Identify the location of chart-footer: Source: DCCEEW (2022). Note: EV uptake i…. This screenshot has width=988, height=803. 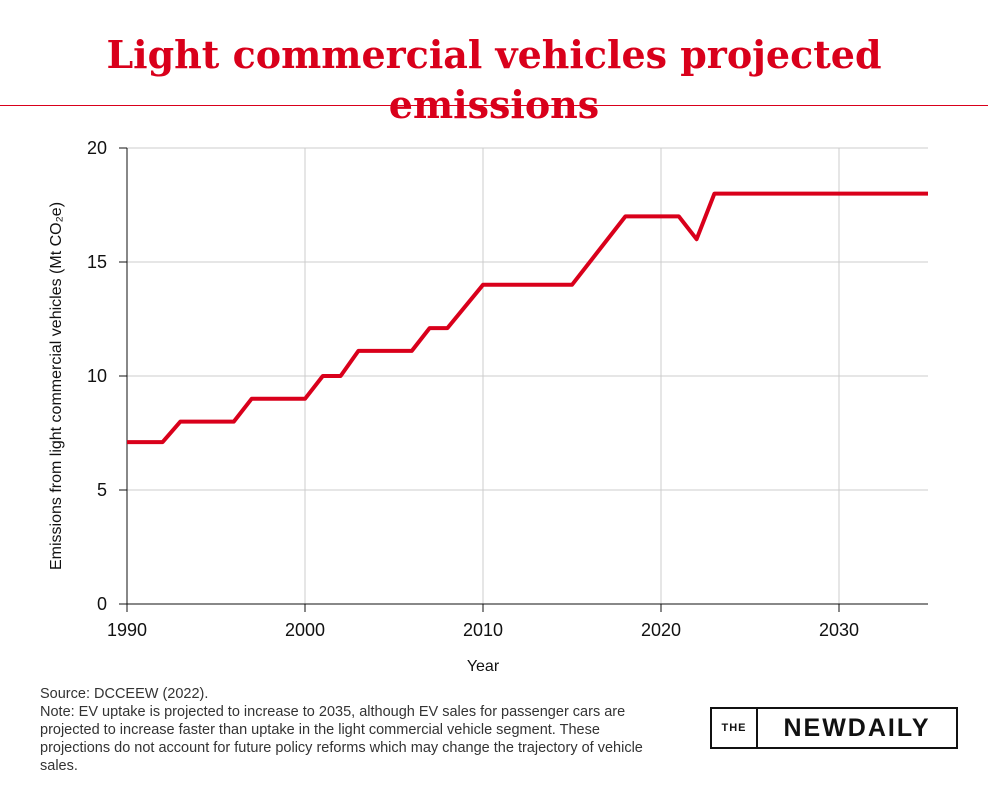
(352, 730).